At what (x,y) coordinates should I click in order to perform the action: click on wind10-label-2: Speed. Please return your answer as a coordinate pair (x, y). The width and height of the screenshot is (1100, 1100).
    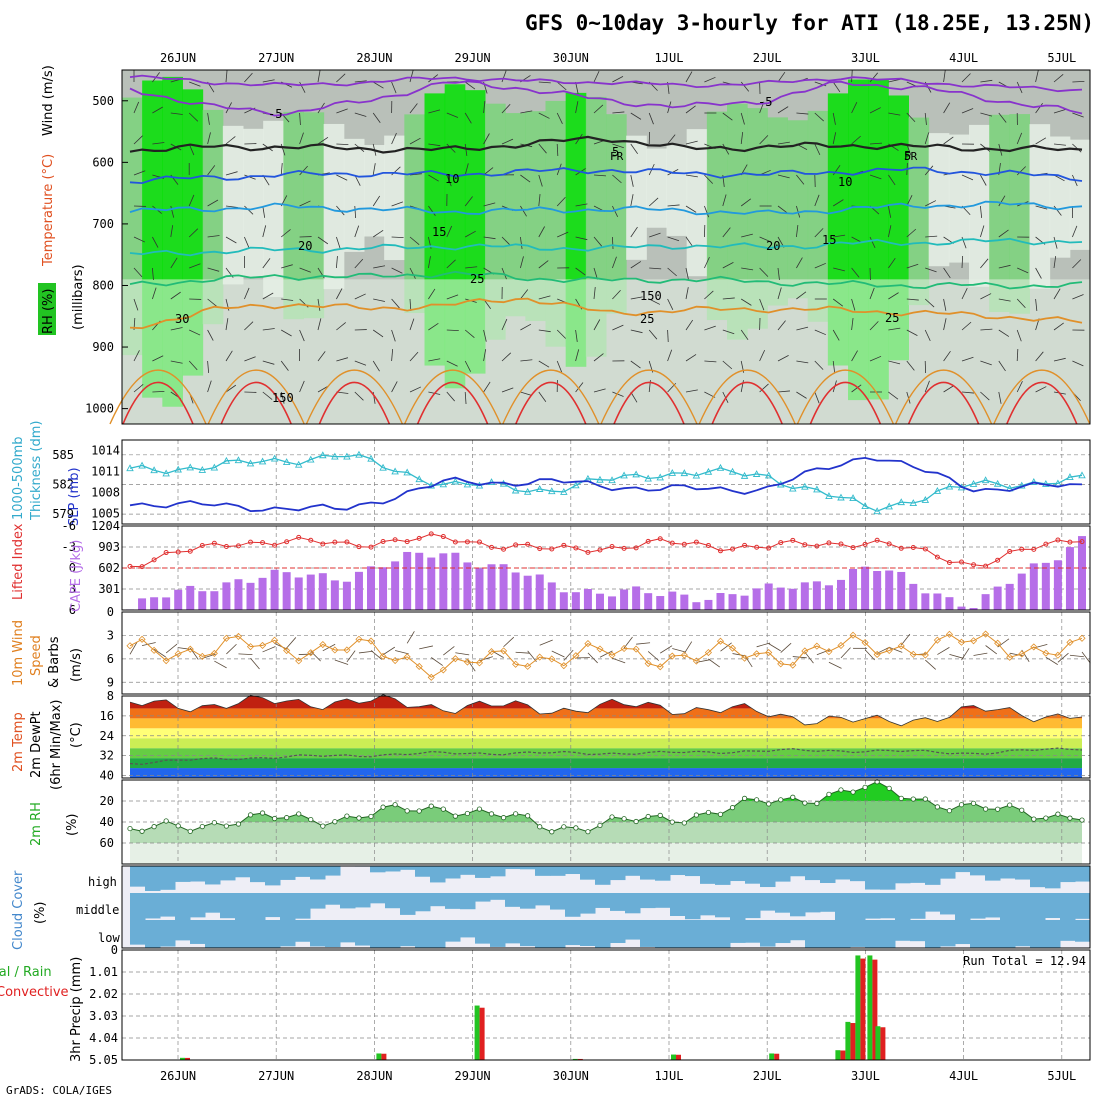
    Looking at the image, I should click on (36, 655).